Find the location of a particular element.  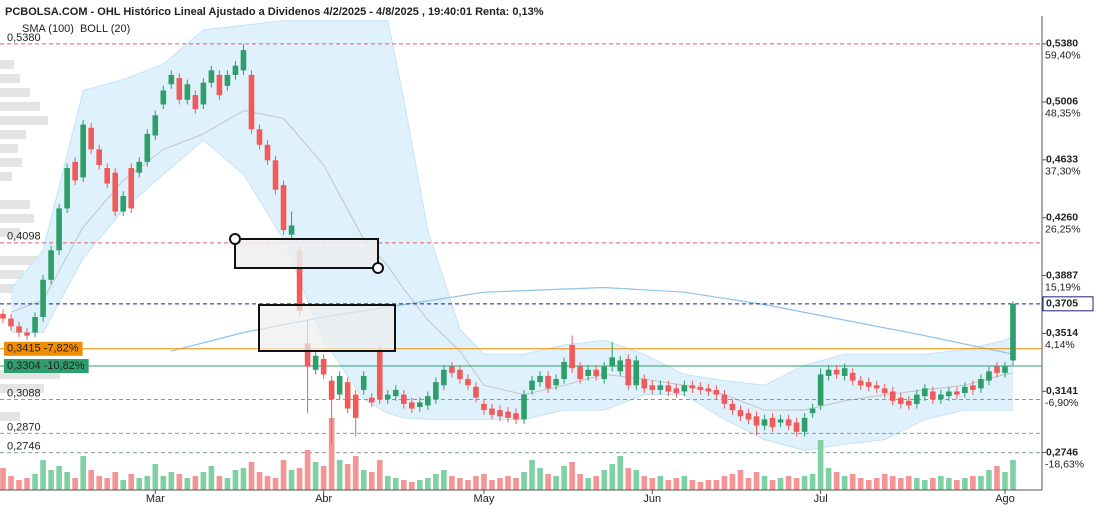

percent-label: 37,30% is located at coordinates (1063, 172).